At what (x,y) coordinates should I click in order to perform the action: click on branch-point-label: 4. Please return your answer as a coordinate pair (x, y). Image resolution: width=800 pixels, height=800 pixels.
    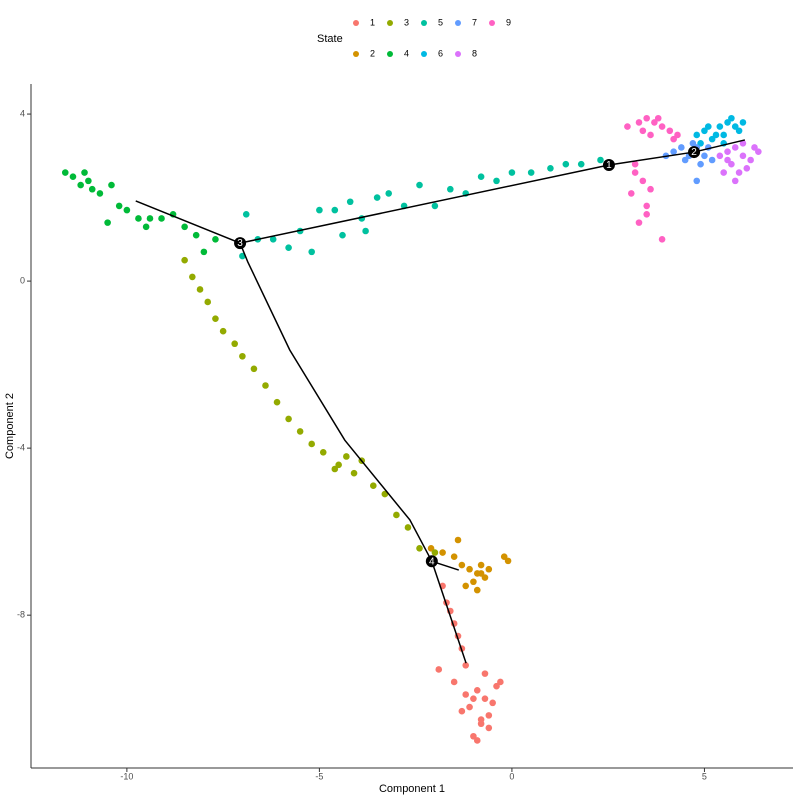
    Looking at the image, I should click on (432, 561).